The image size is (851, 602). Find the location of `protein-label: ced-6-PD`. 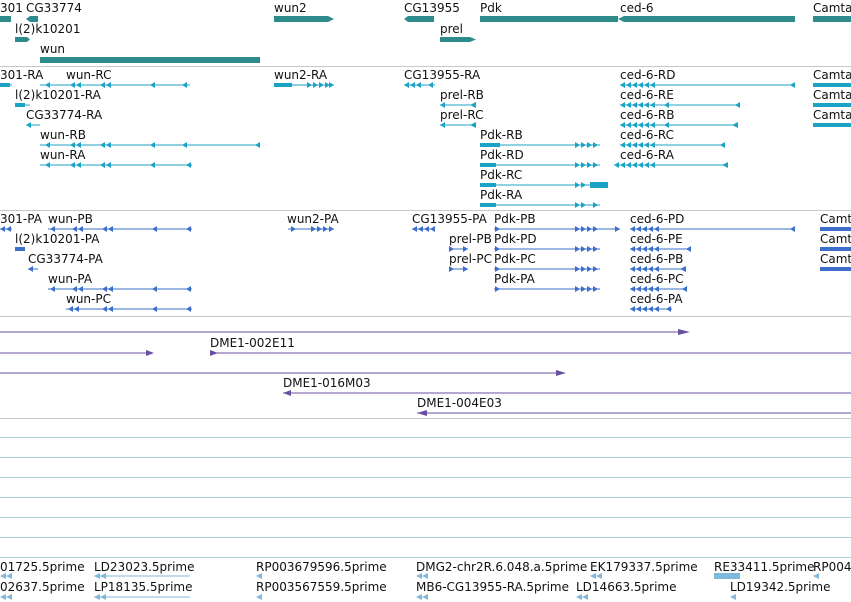

protein-label: ced-6-PD is located at coordinates (657, 219).